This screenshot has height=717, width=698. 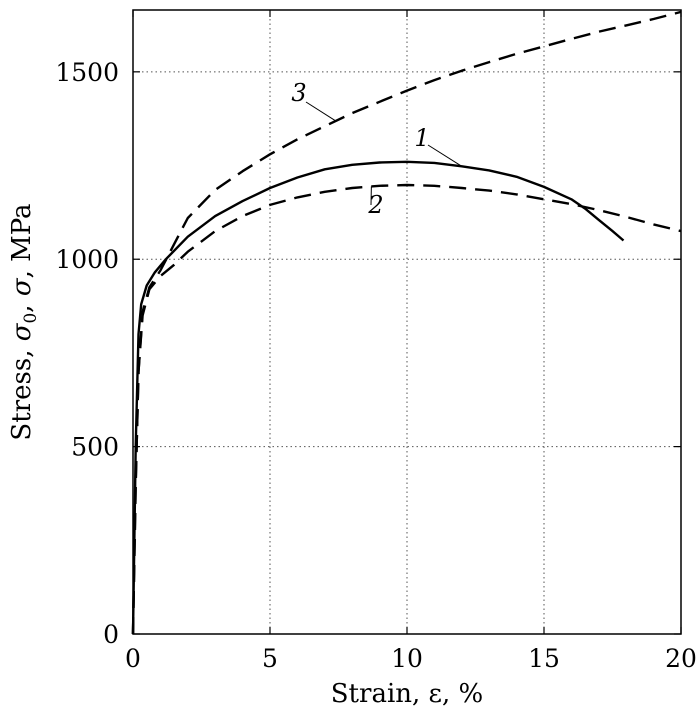 What do you see at coordinates (384, 153) in the screenshot?
I see `curve-label-leaders` at bounding box center [384, 153].